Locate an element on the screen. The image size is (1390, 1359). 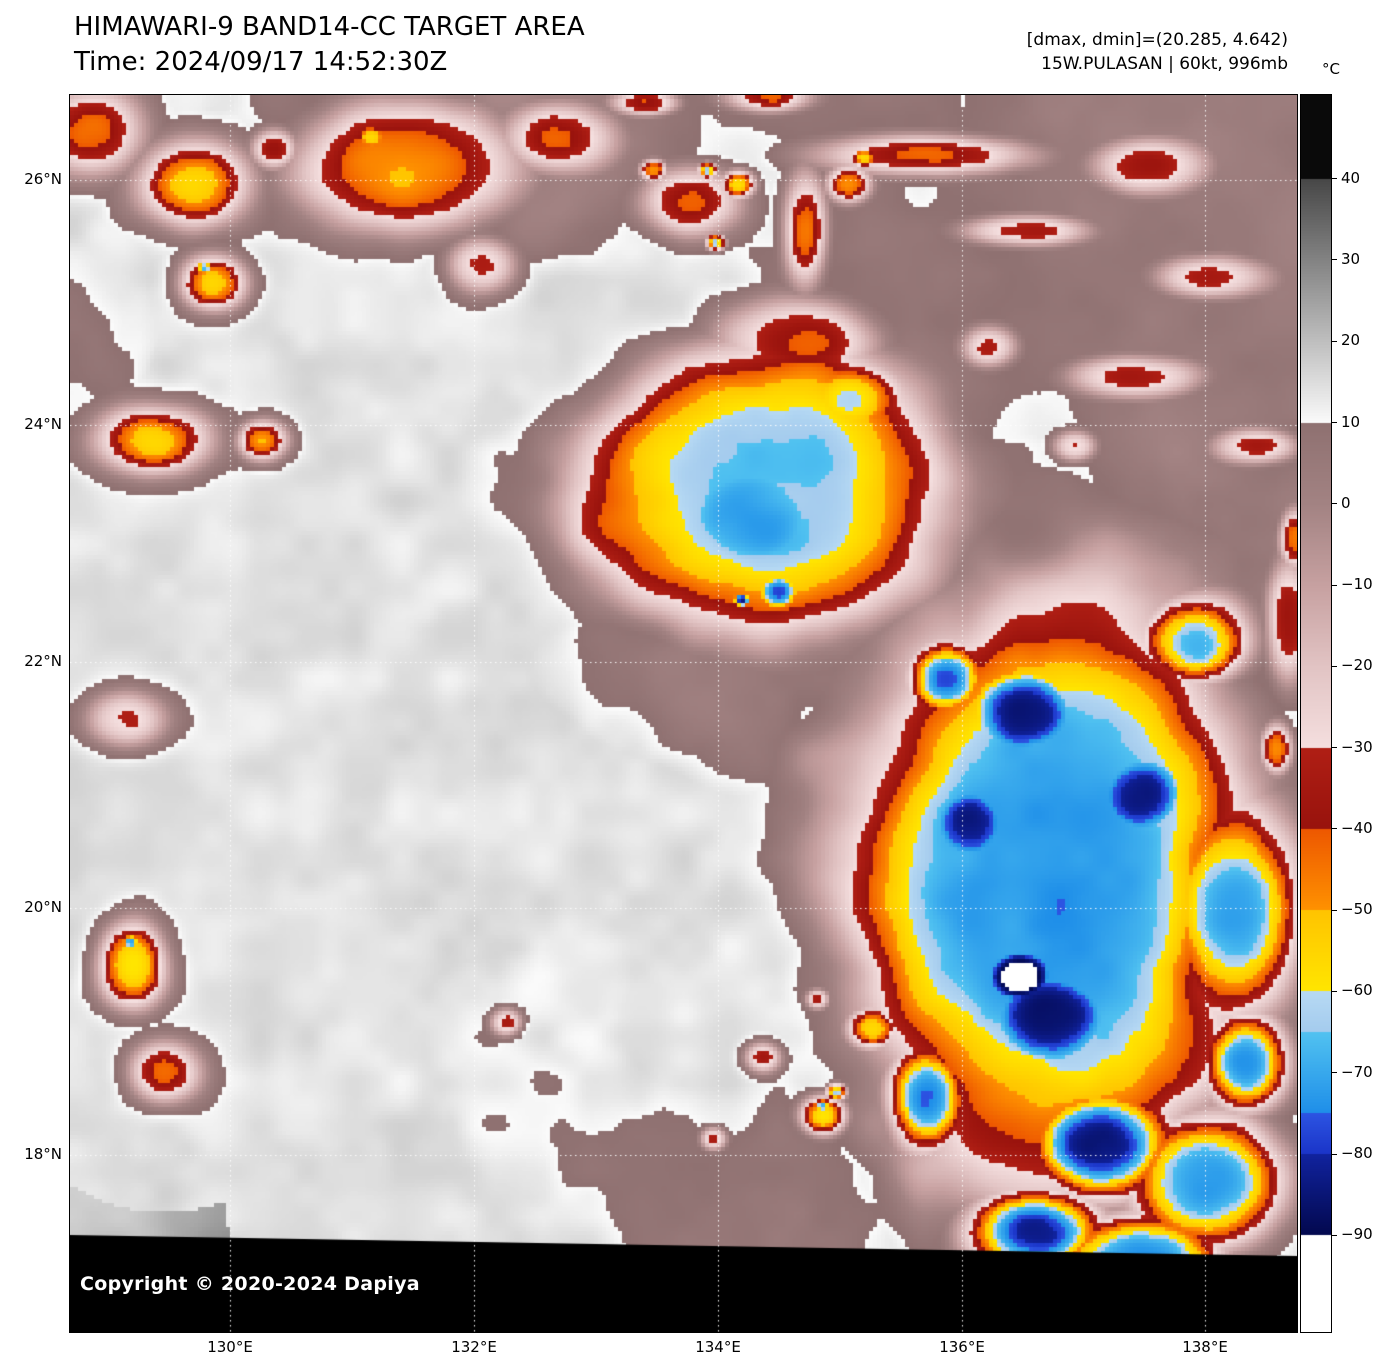
colorbar-tick-label: 10 is located at coordinates (1351, 421).